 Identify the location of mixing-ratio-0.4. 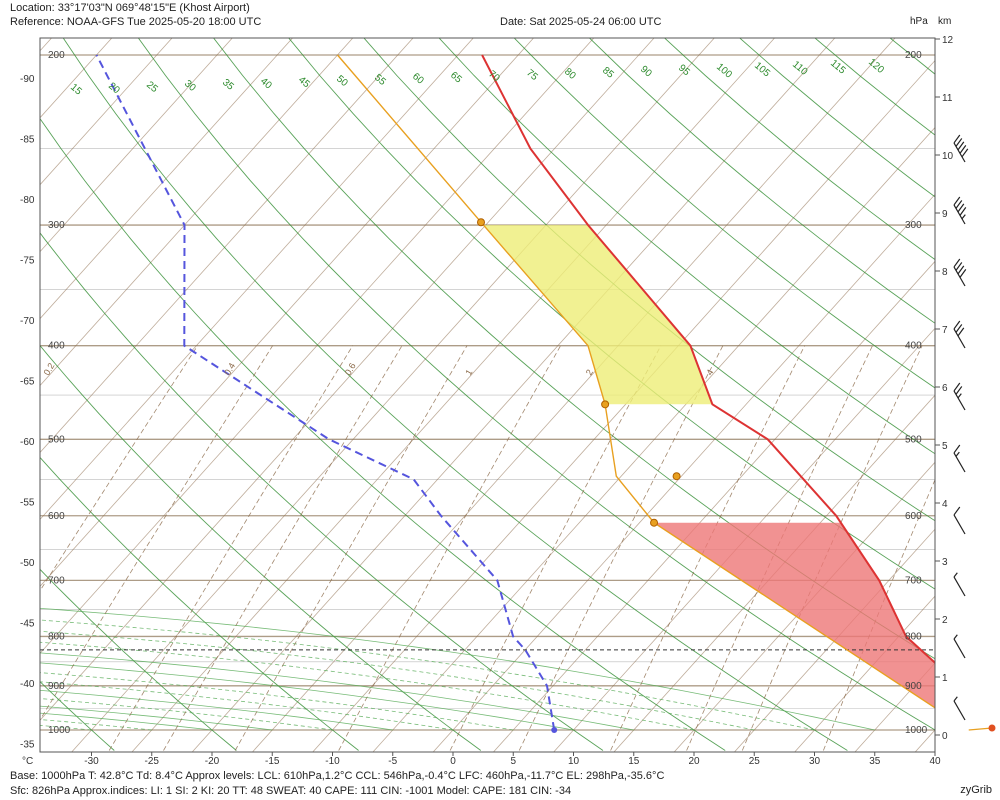
(231, 548).